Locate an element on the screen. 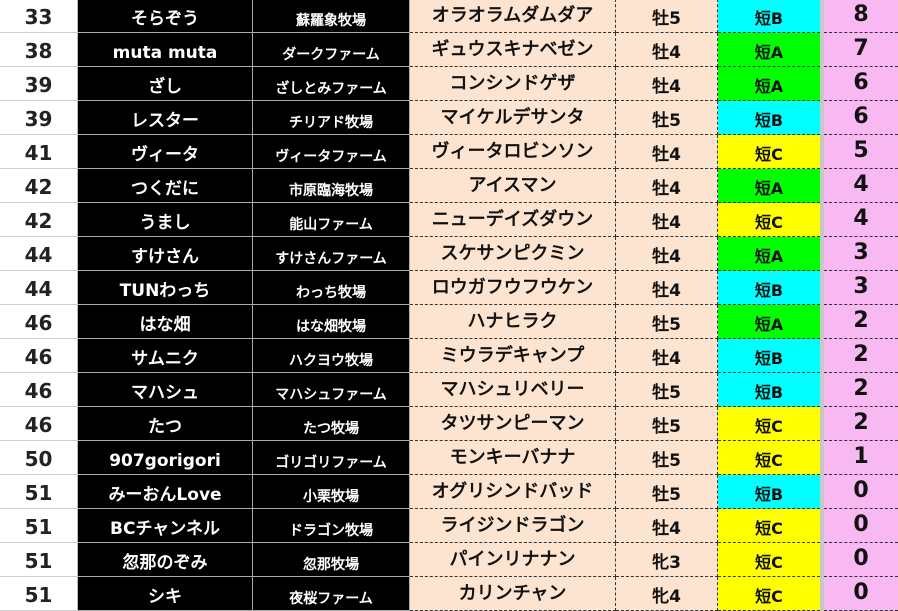 Image resolution: width=898 pixels, height=611 pixels. owner-name-cell: 907gorigori is located at coordinates (165, 458).